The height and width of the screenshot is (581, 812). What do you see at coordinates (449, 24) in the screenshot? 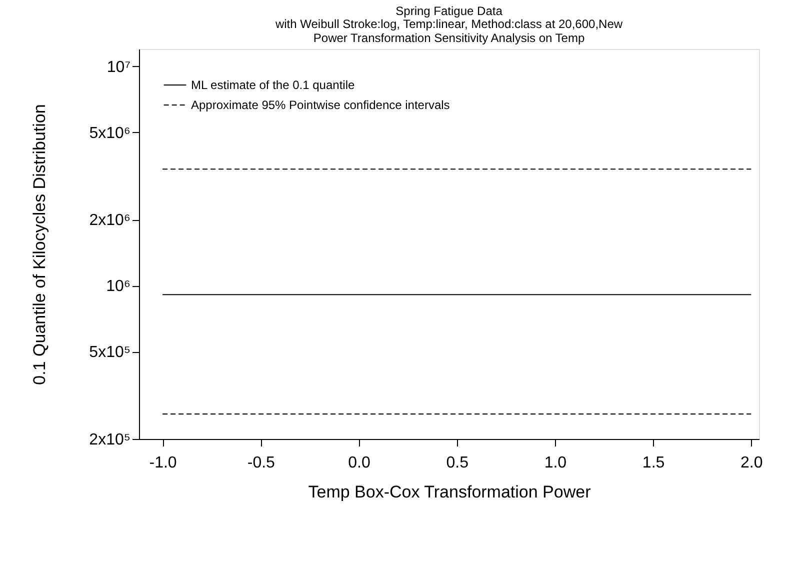
I see `text: with Weibull Stroke:log, Temp:linear, Method:class at 20,600,New` at bounding box center [449, 24].